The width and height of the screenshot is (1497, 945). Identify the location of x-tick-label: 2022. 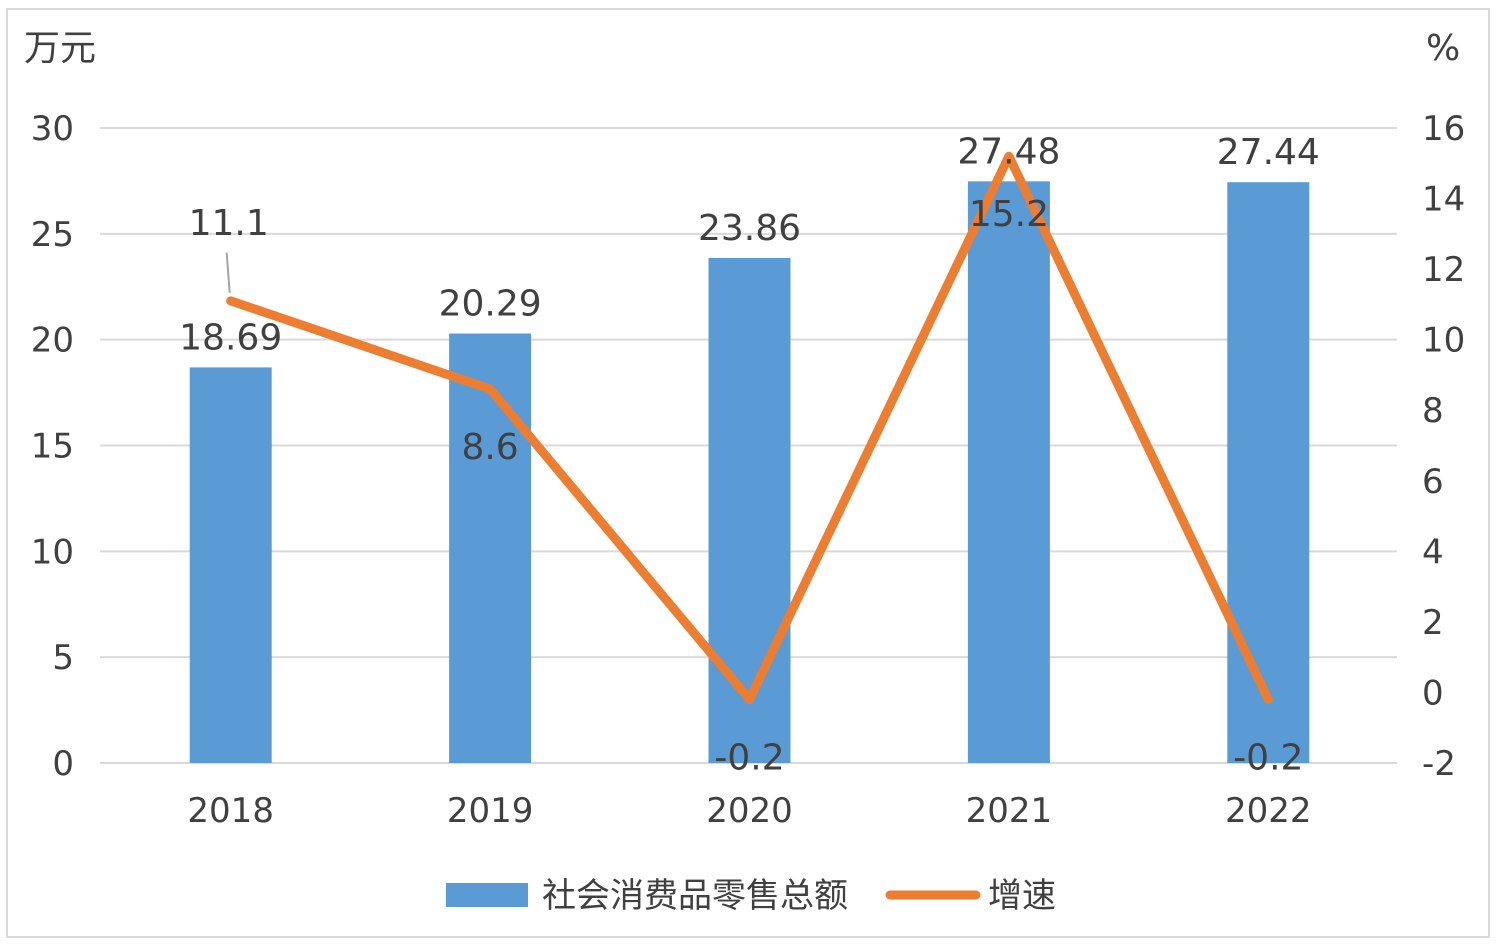
(1268, 811).